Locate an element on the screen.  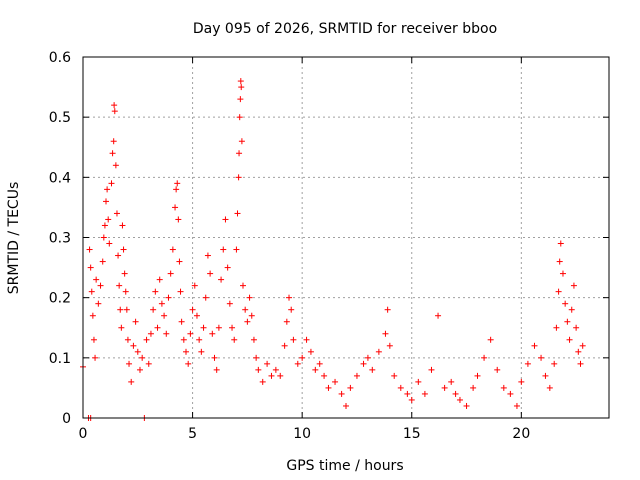
y-tick-label: 0.3 is located at coordinates (60, 239).